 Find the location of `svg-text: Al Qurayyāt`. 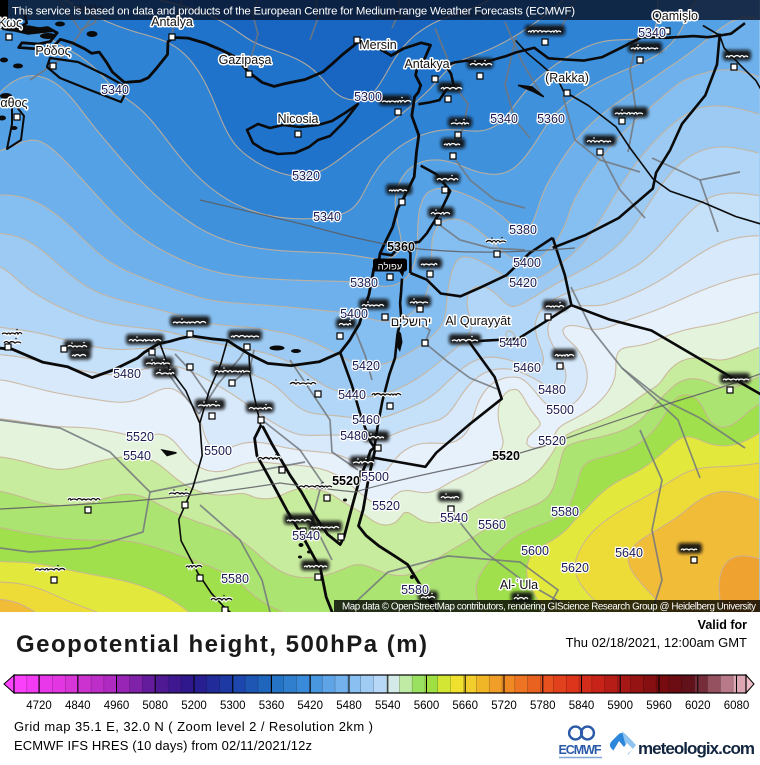

svg-text: Al Qurayyāt is located at coordinates (478, 321).